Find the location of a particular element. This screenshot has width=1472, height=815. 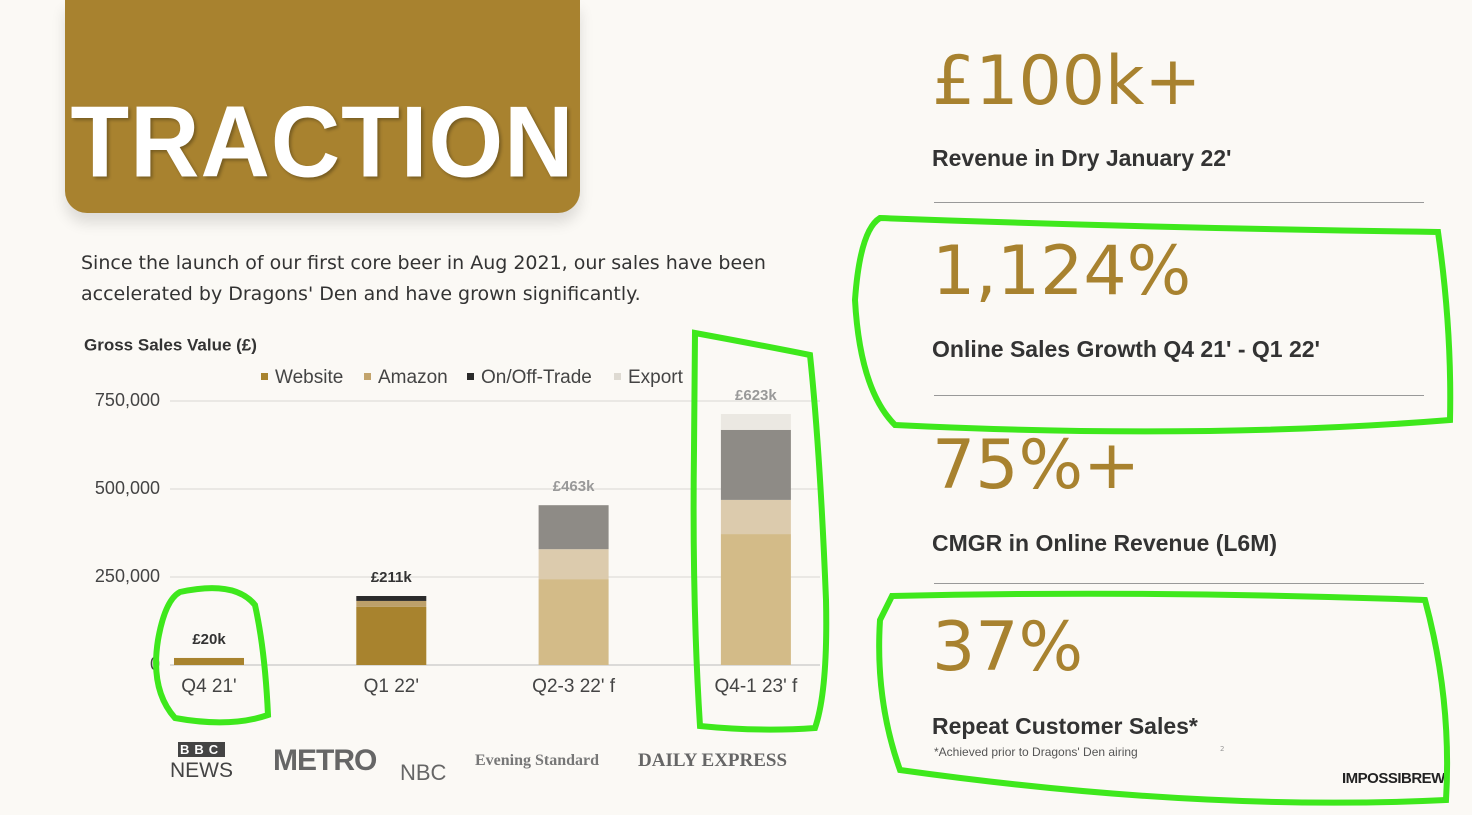

y-tick-label: 250,000 is located at coordinates (127, 576).